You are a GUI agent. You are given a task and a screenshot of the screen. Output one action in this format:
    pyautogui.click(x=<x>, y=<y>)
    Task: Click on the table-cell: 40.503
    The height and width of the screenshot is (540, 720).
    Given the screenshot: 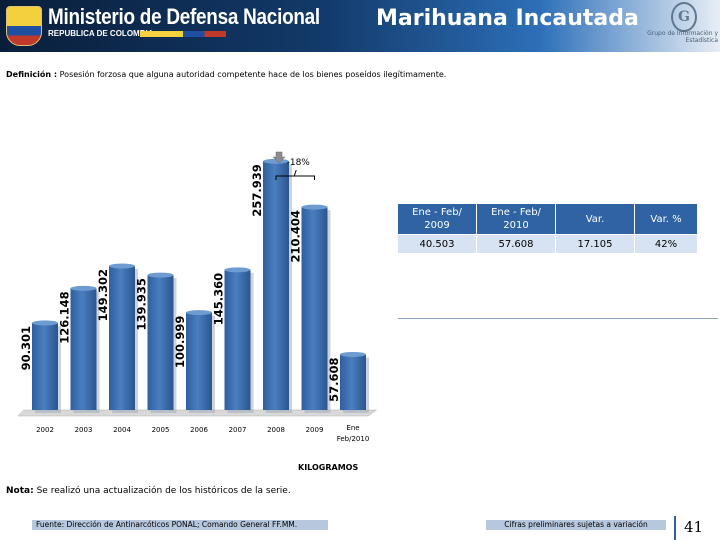 What is the action you would take?
    pyautogui.click(x=437, y=243)
    